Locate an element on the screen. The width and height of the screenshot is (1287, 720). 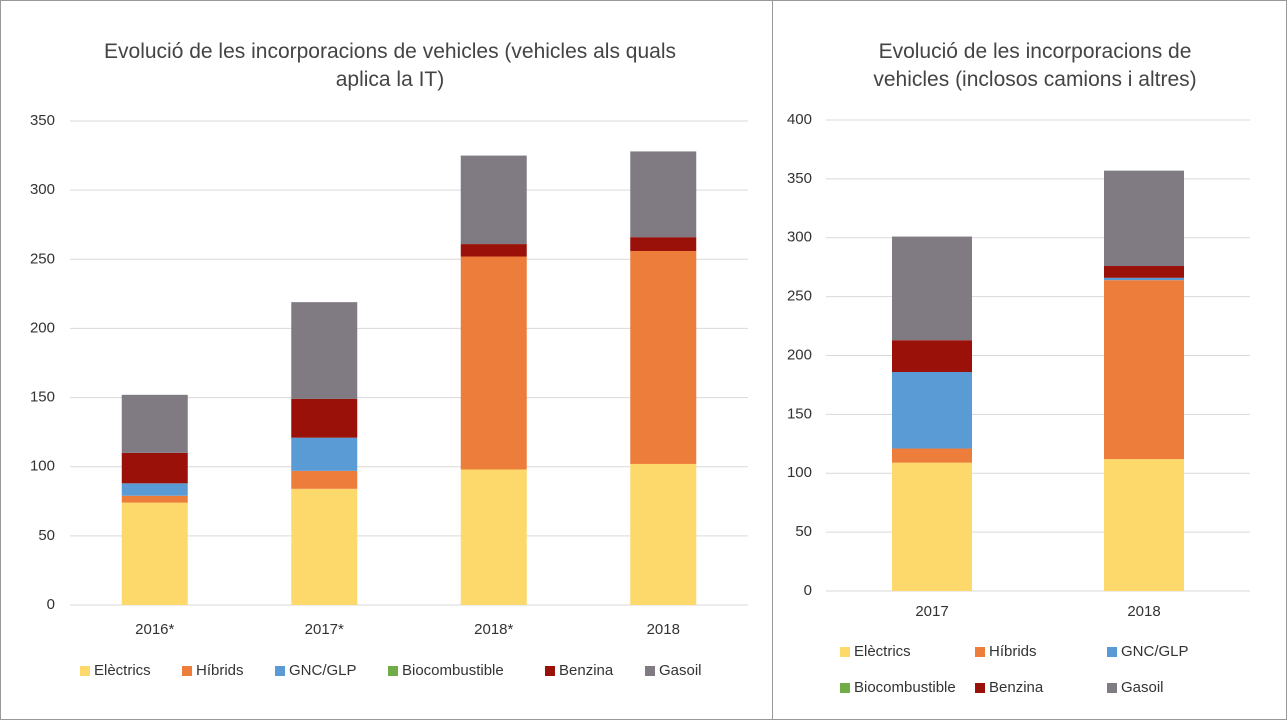
y-tick-label: 400 is located at coordinates (799, 119).